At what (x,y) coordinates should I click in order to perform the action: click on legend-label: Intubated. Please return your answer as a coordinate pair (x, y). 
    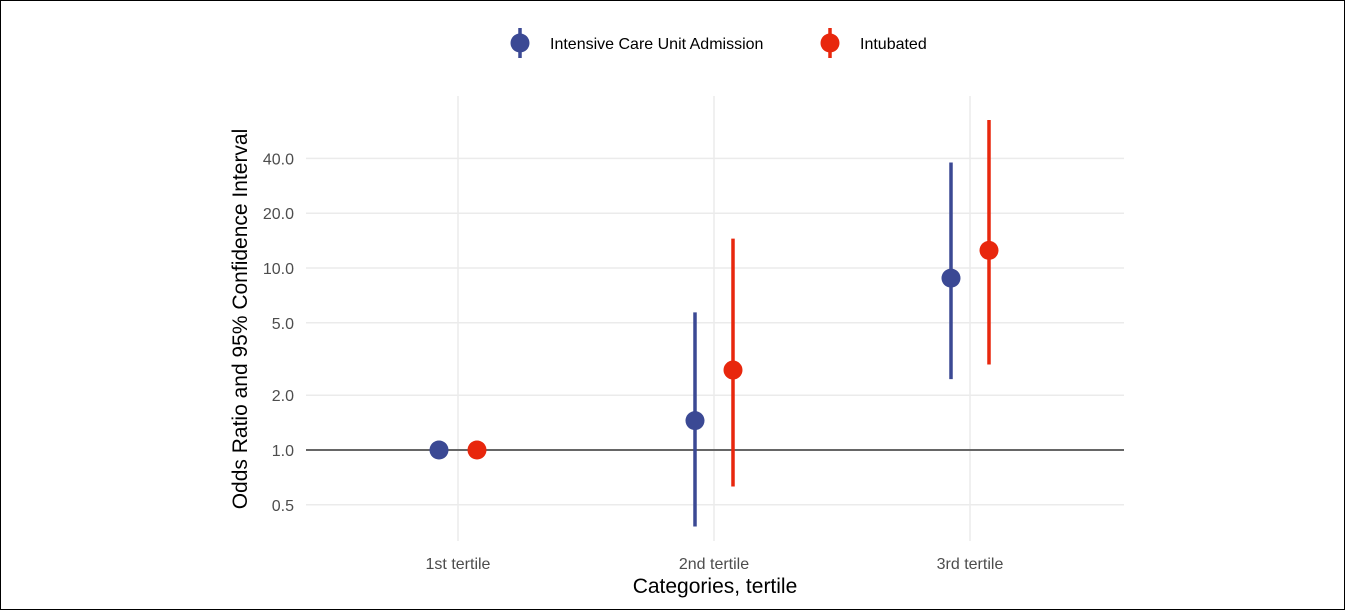
    Looking at the image, I should click on (893, 44).